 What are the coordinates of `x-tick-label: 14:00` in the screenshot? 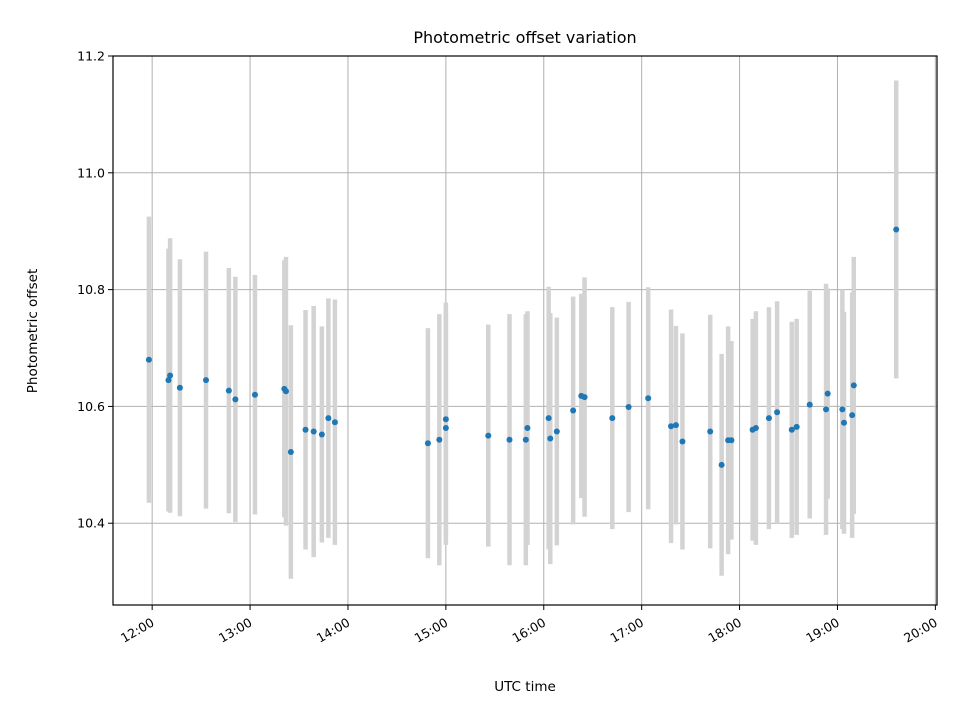 It's located at (333, 630).